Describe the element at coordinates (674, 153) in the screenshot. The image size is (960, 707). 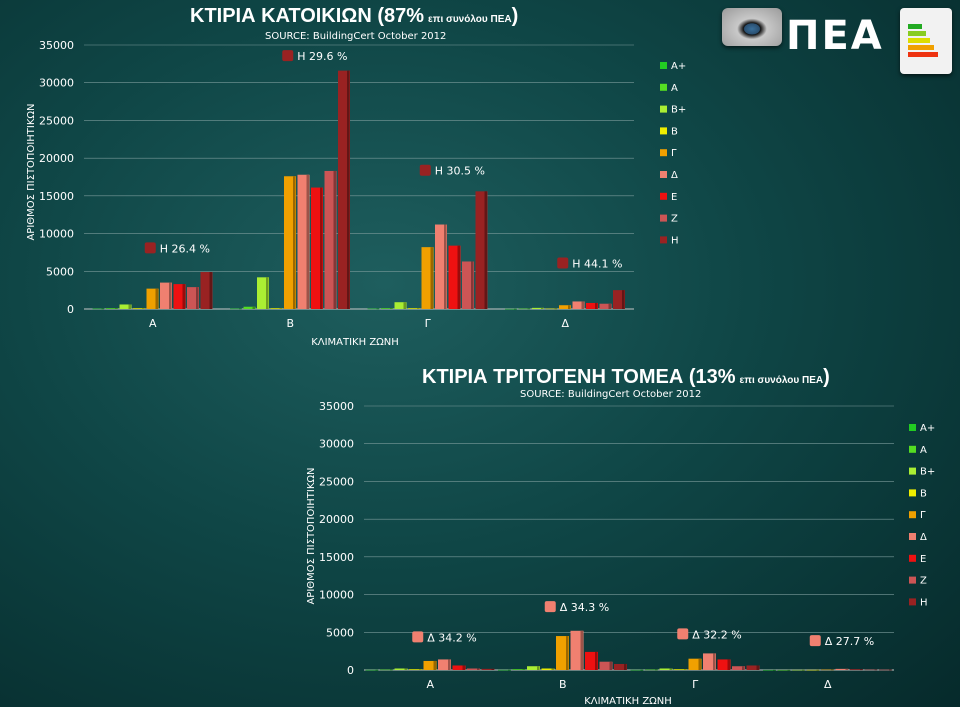
I see `legend-label: Γ` at that location.